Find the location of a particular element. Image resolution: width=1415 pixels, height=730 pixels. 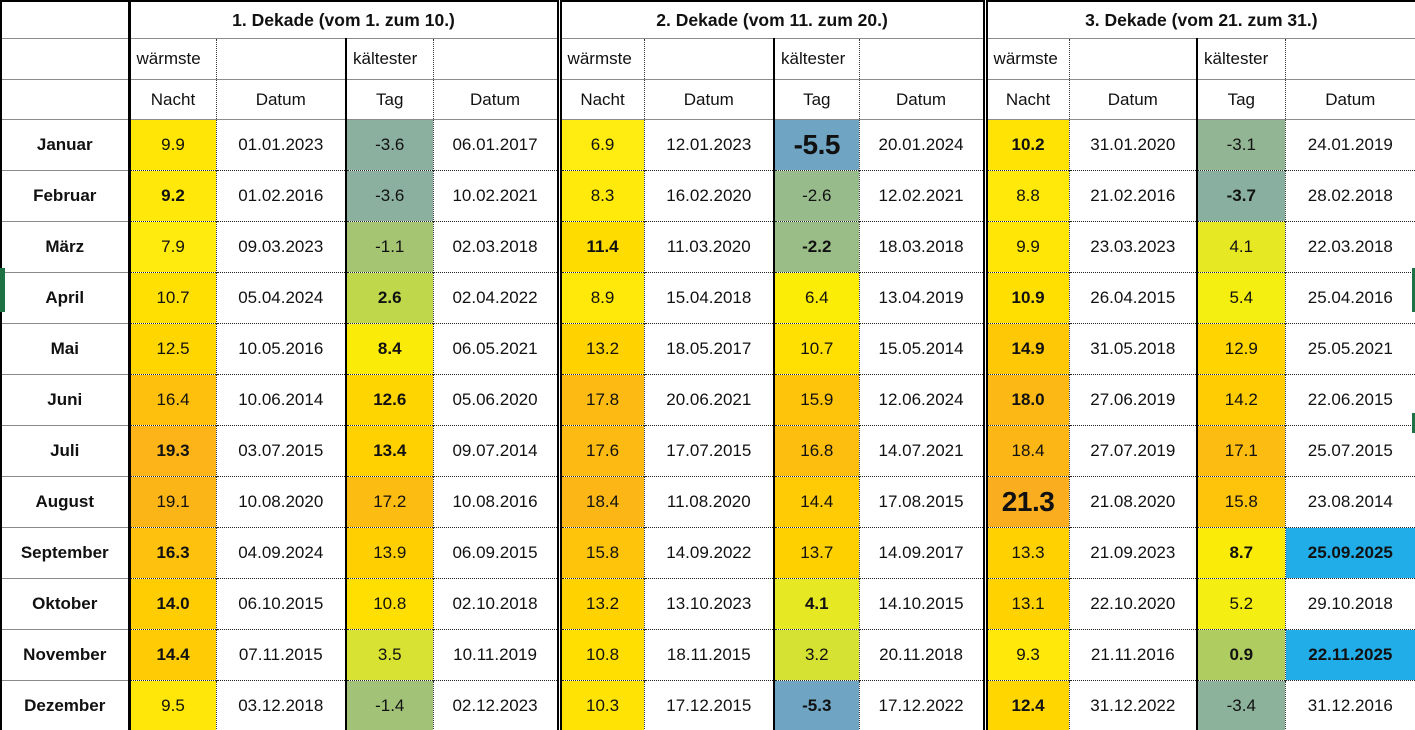

temp-cell: 12.9 is located at coordinates (1241, 349).